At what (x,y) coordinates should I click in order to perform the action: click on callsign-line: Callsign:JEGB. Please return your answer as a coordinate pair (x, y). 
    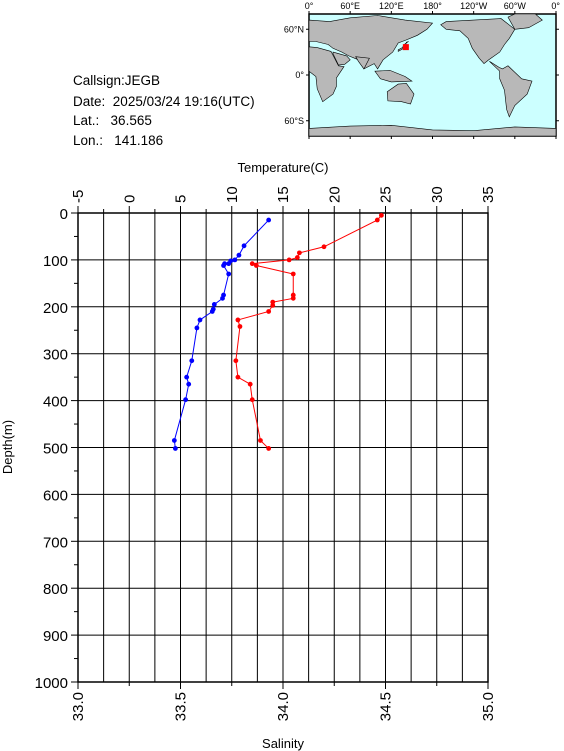
    Looking at the image, I should click on (116, 81).